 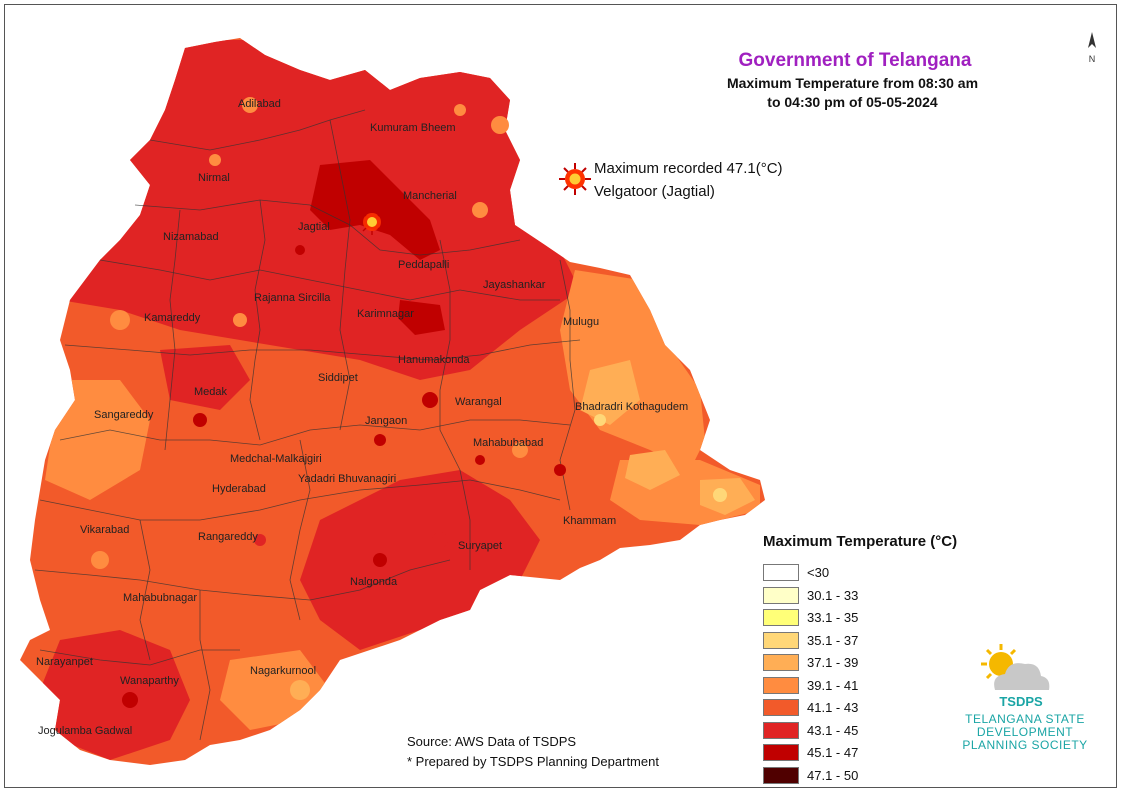 What do you see at coordinates (1015, 676) in the screenshot?
I see `sun-cloud-icon: TSDPS` at bounding box center [1015, 676].